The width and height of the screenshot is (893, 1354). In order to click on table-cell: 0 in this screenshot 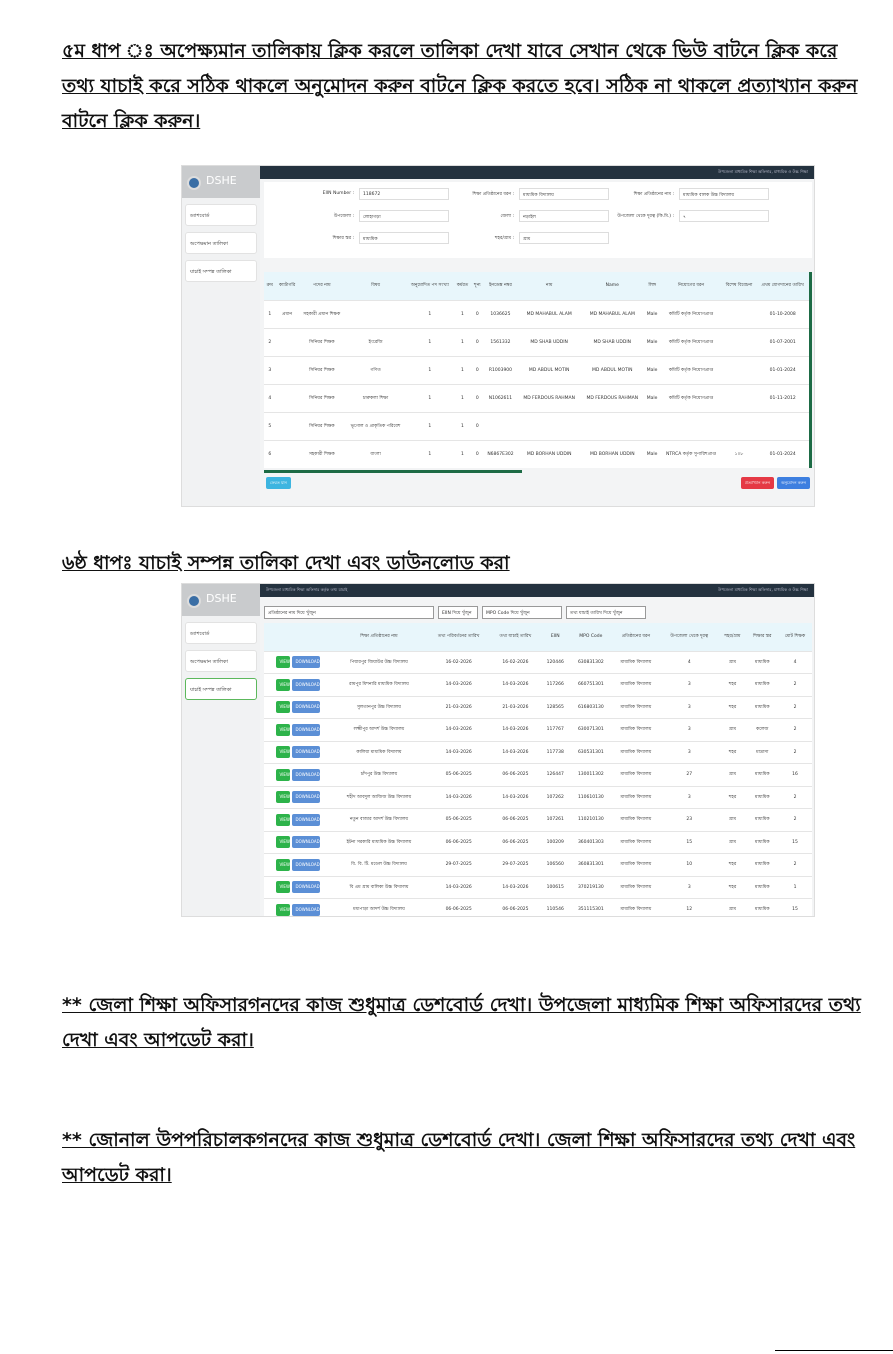, I will do `click(477, 398)`.